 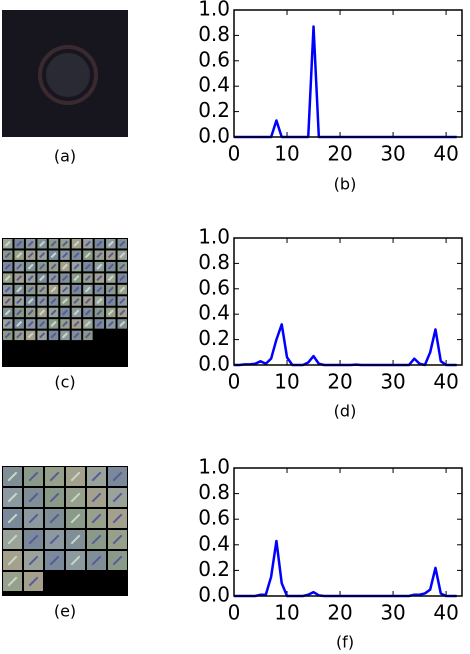 What do you see at coordinates (345, 345) in the screenshot?
I see `series-line` at bounding box center [345, 345].